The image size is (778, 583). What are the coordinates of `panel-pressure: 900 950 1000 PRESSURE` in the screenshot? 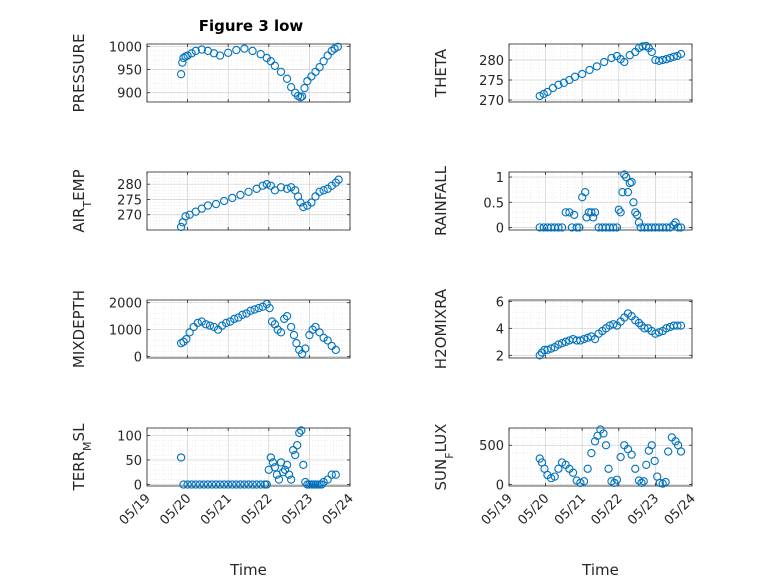 It's located at (210, 73).